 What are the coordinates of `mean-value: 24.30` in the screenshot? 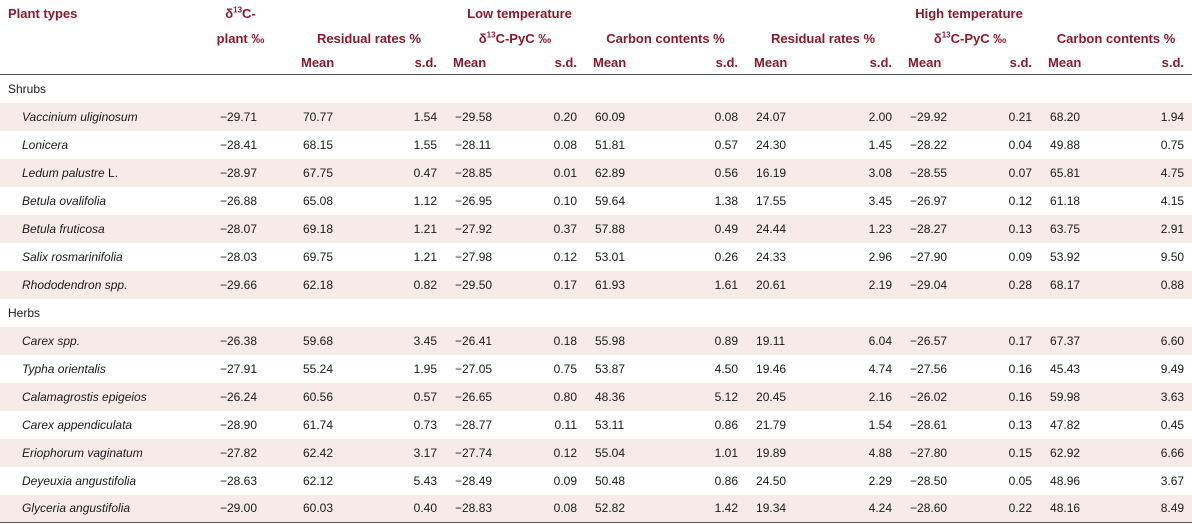 It's located at (771, 144).